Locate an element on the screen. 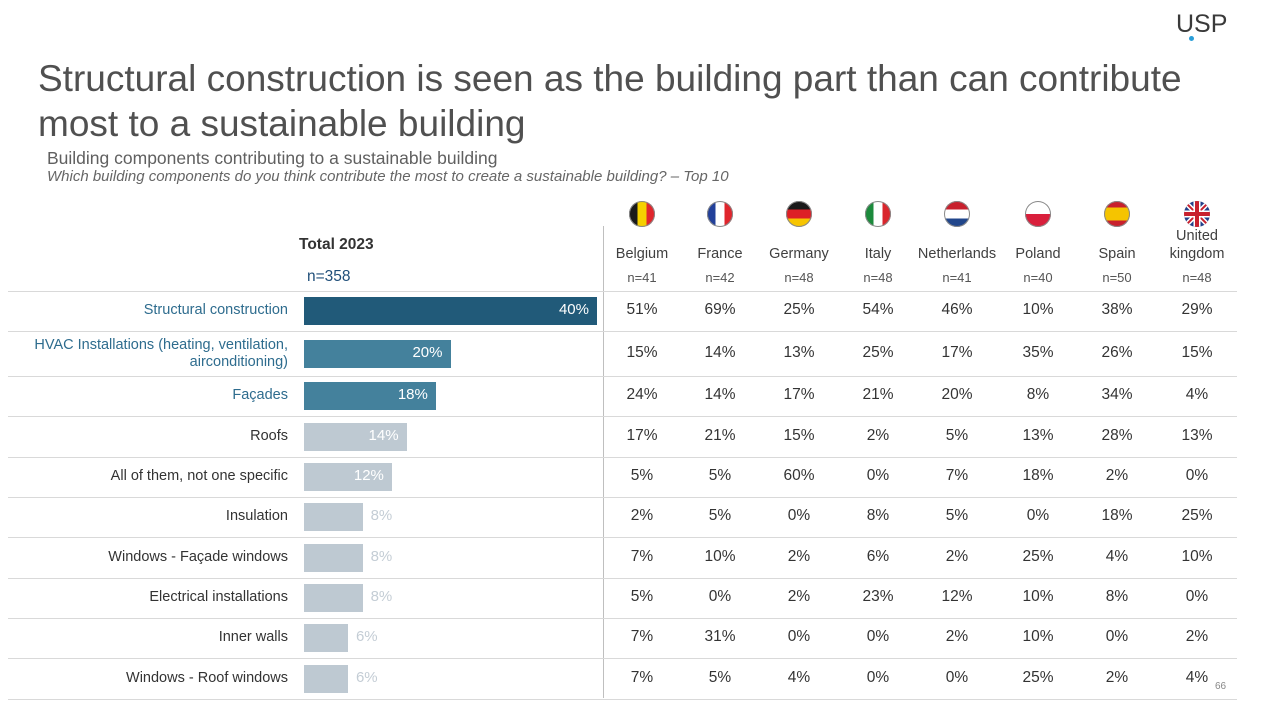  column-sample-size: n=40 is located at coordinates (1038, 277).